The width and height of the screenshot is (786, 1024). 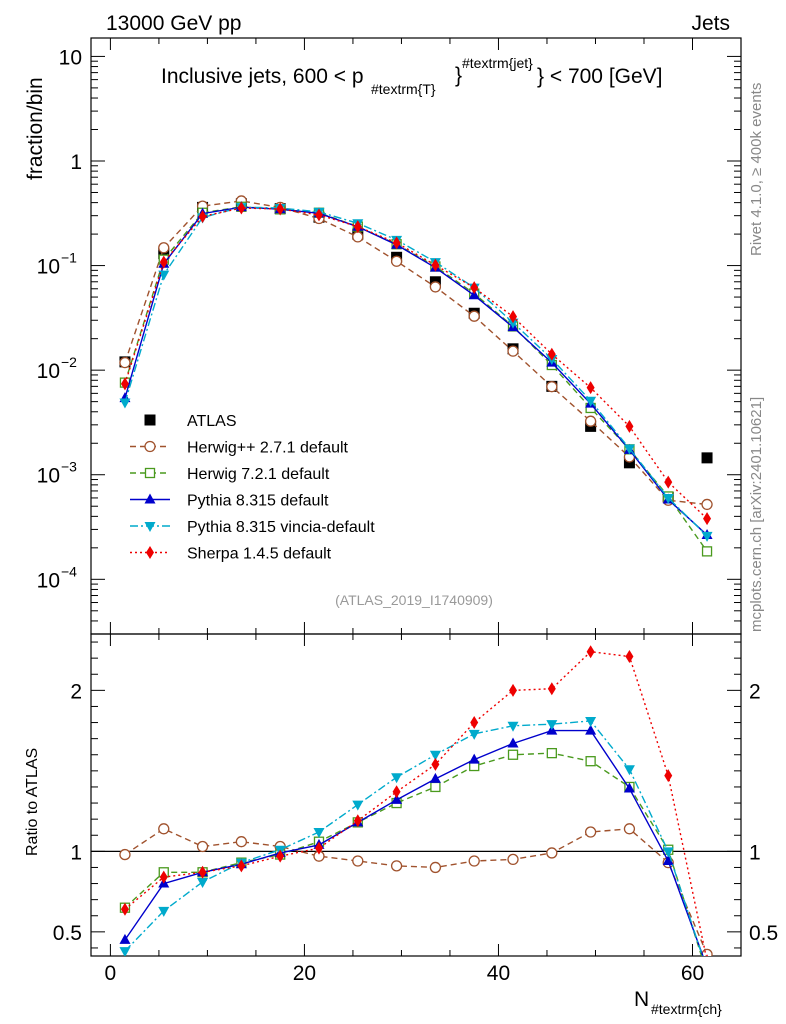 What do you see at coordinates (111, 973) in the screenshot?
I see `x-tick-label: 0` at bounding box center [111, 973].